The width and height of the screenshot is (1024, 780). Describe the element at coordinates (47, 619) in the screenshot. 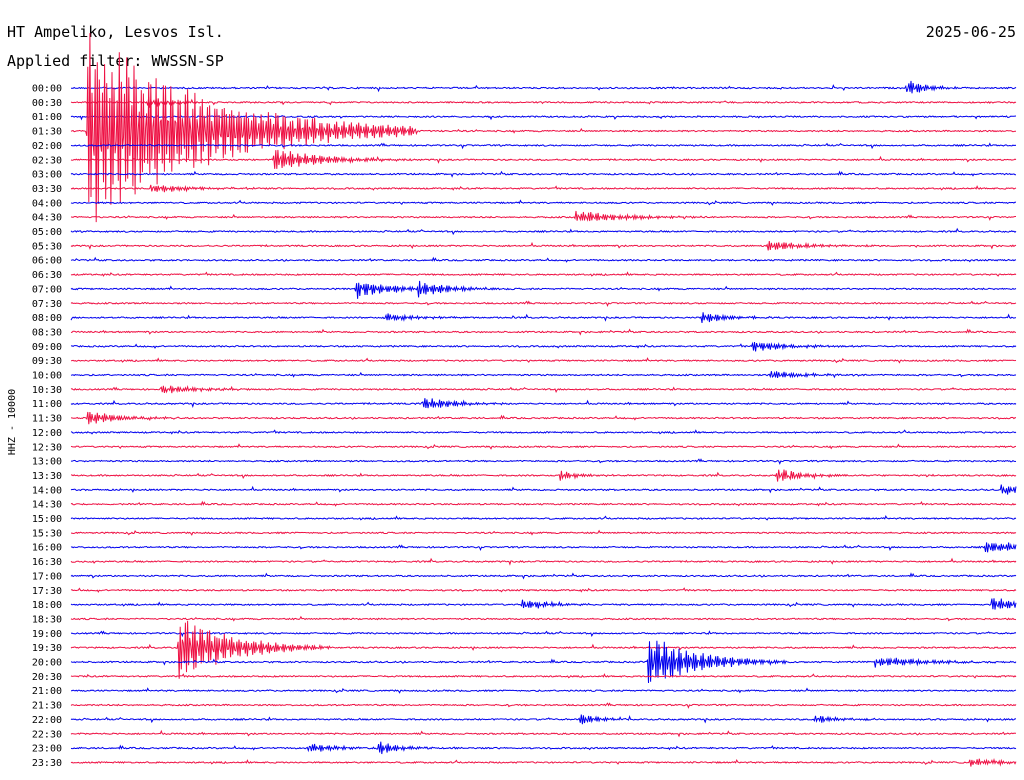

I see `row-label-1830: 18:30` at that location.